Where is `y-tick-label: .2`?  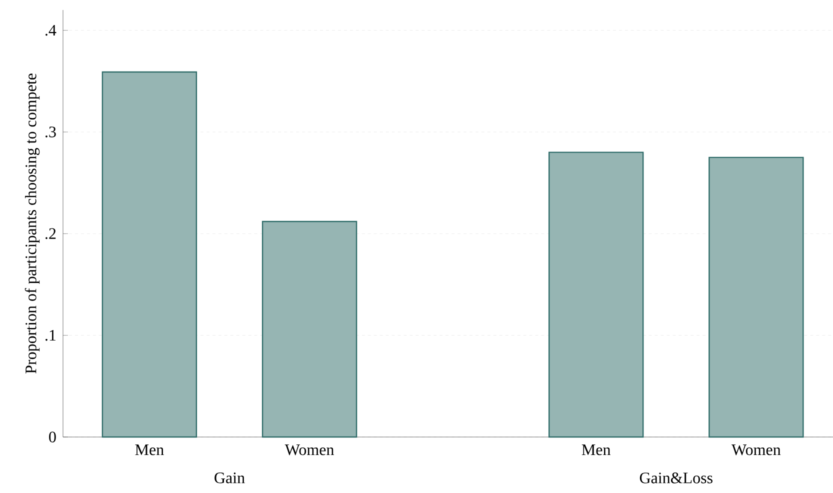 y-tick-label: .2 is located at coordinates (51, 234).